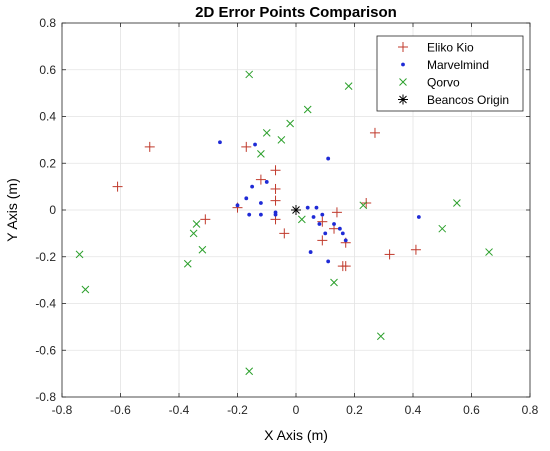  What do you see at coordinates (12, 210) in the screenshot?
I see `y-axis-label: Y Axis (m)` at bounding box center [12, 210].